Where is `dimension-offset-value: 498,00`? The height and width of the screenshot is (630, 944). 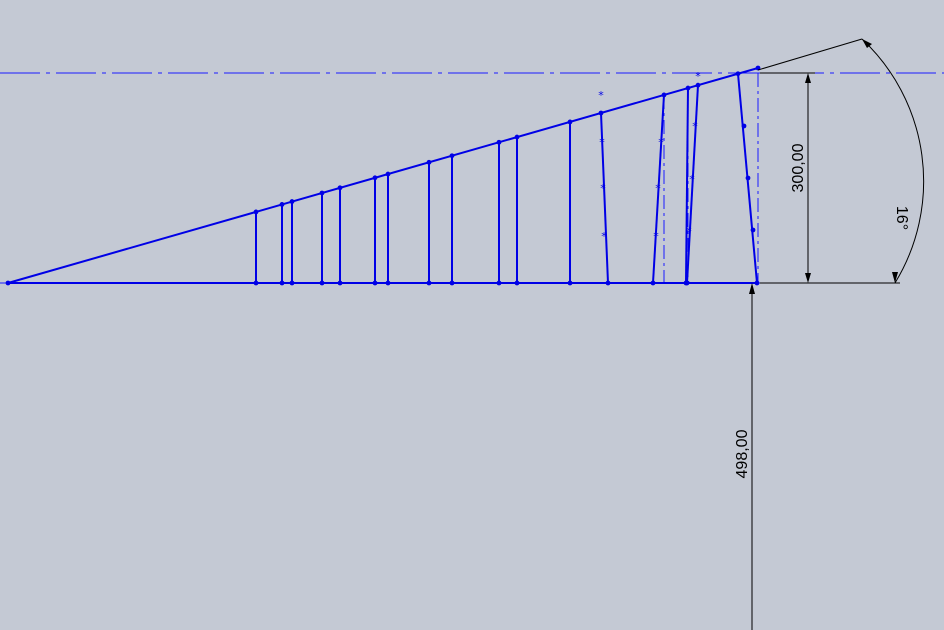
dimension-offset-value: 498,00 is located at coordinates (742, 453).